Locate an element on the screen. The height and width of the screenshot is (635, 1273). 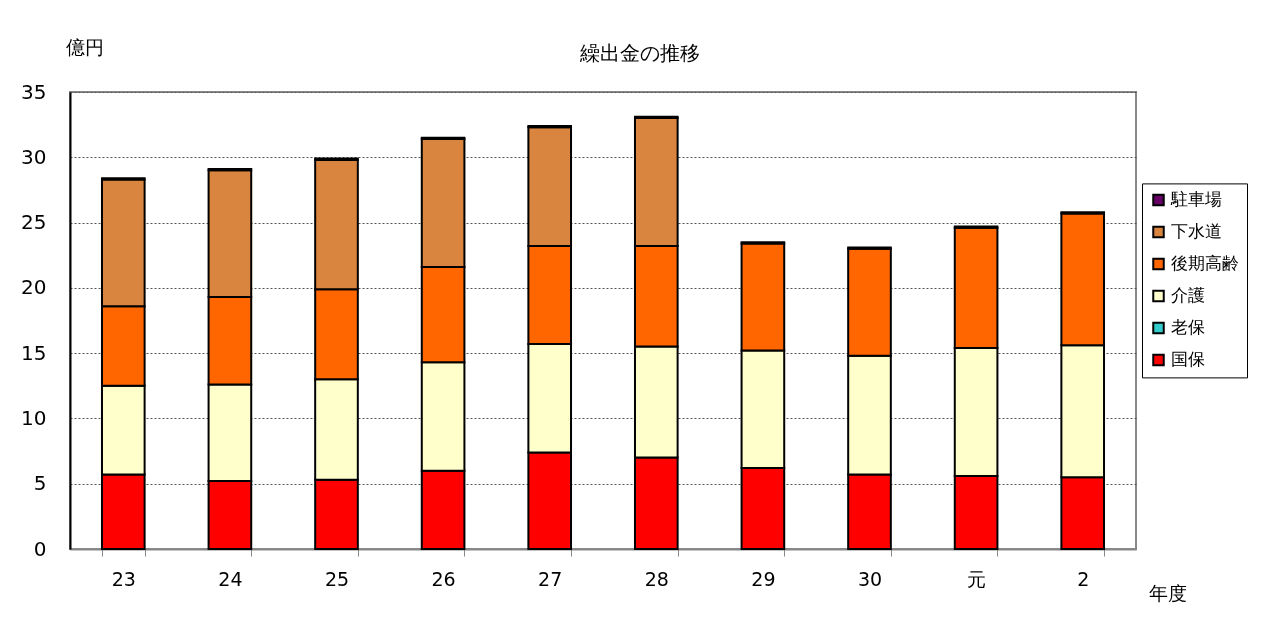
legend-label: 老保 is located at coordinates (1188, 326).